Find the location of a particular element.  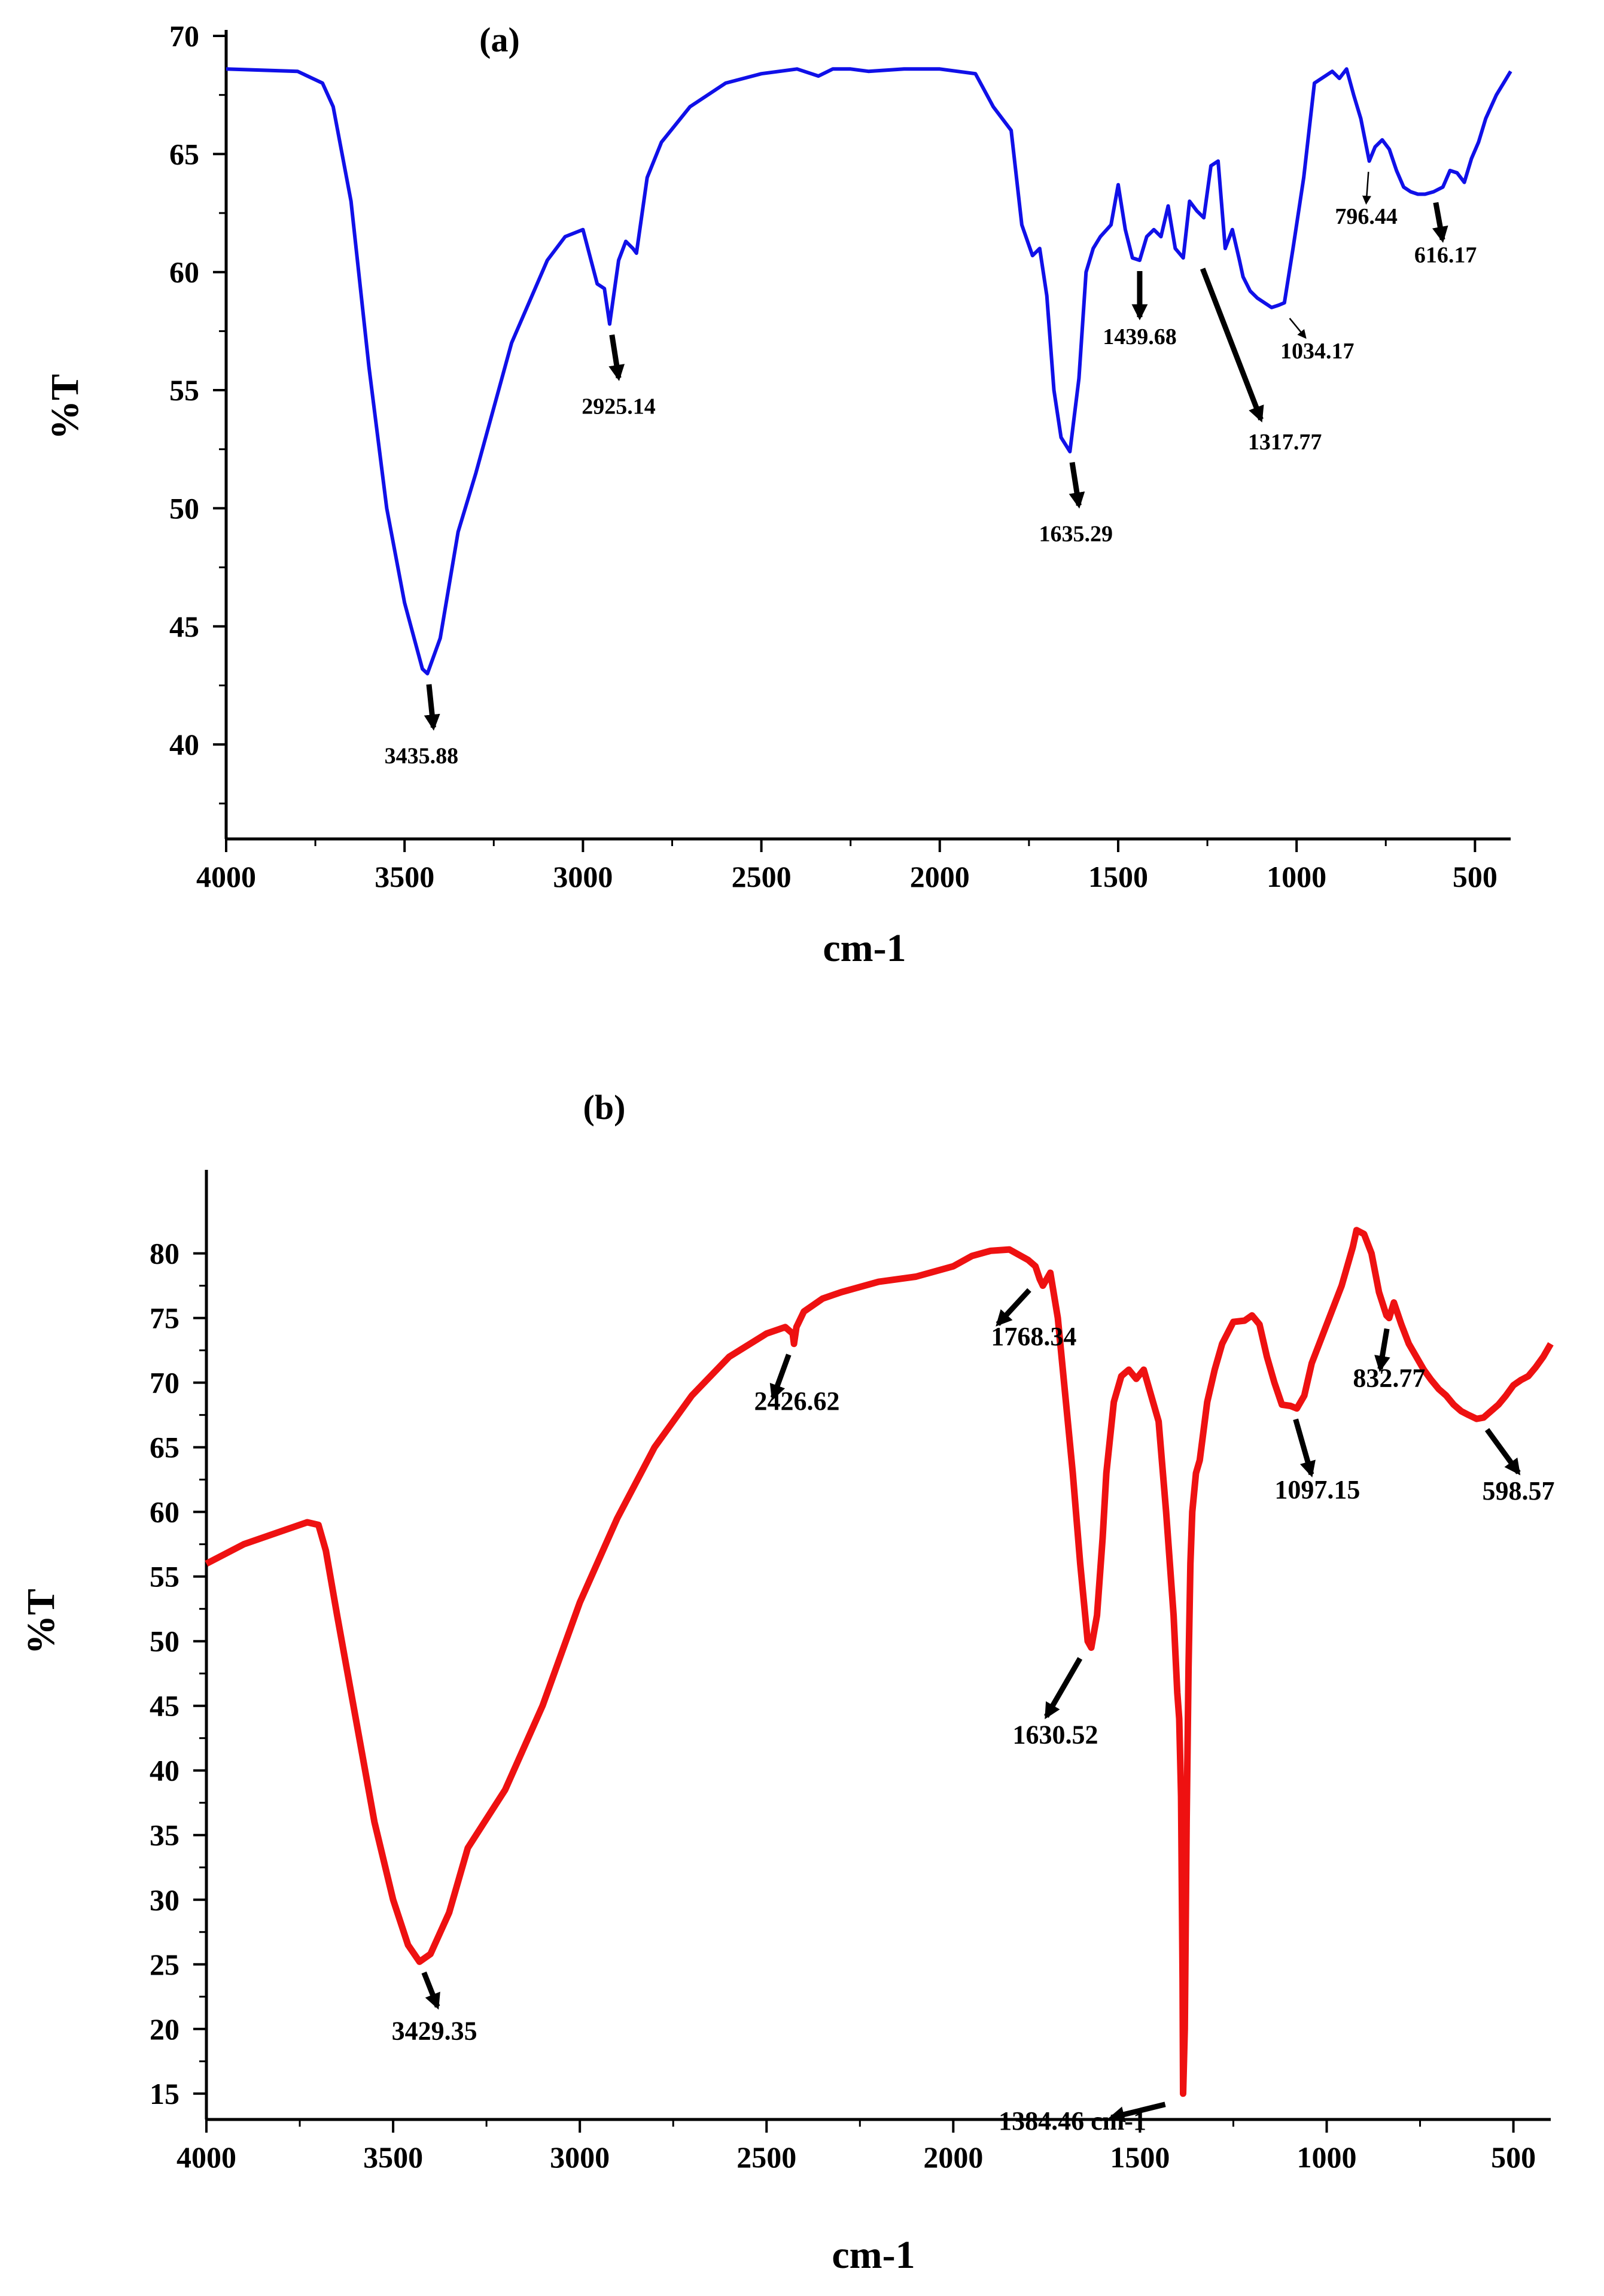

peak-label: 616.17 is located at coordinates (1445, 256).